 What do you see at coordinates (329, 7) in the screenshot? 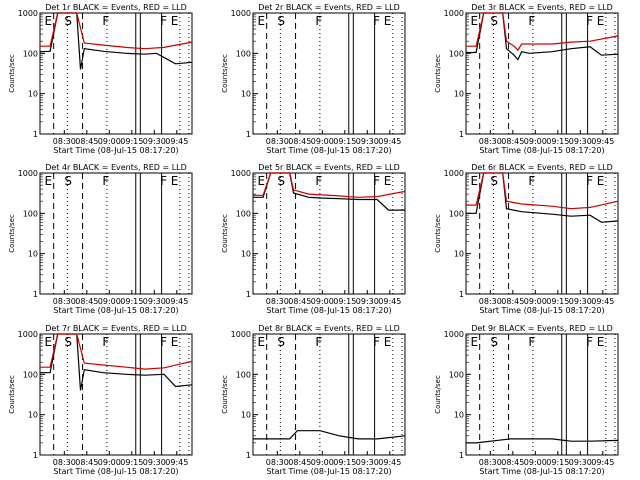
I see `chart-title: Det 2r BLACK = Events, RED = LLD` at bounding box center [329, 7].